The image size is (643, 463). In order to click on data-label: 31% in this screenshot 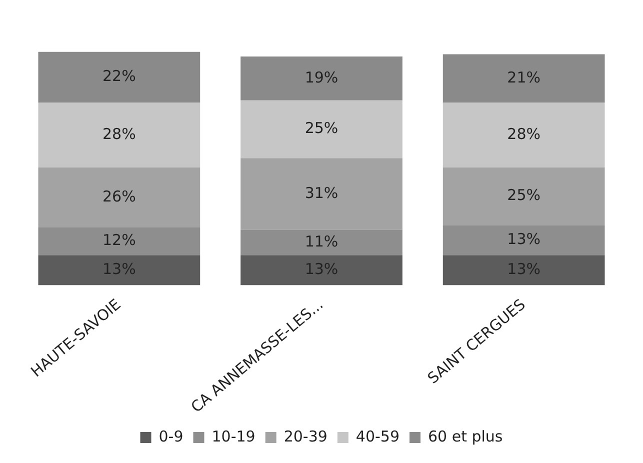, I will do `click(321, 193)`.